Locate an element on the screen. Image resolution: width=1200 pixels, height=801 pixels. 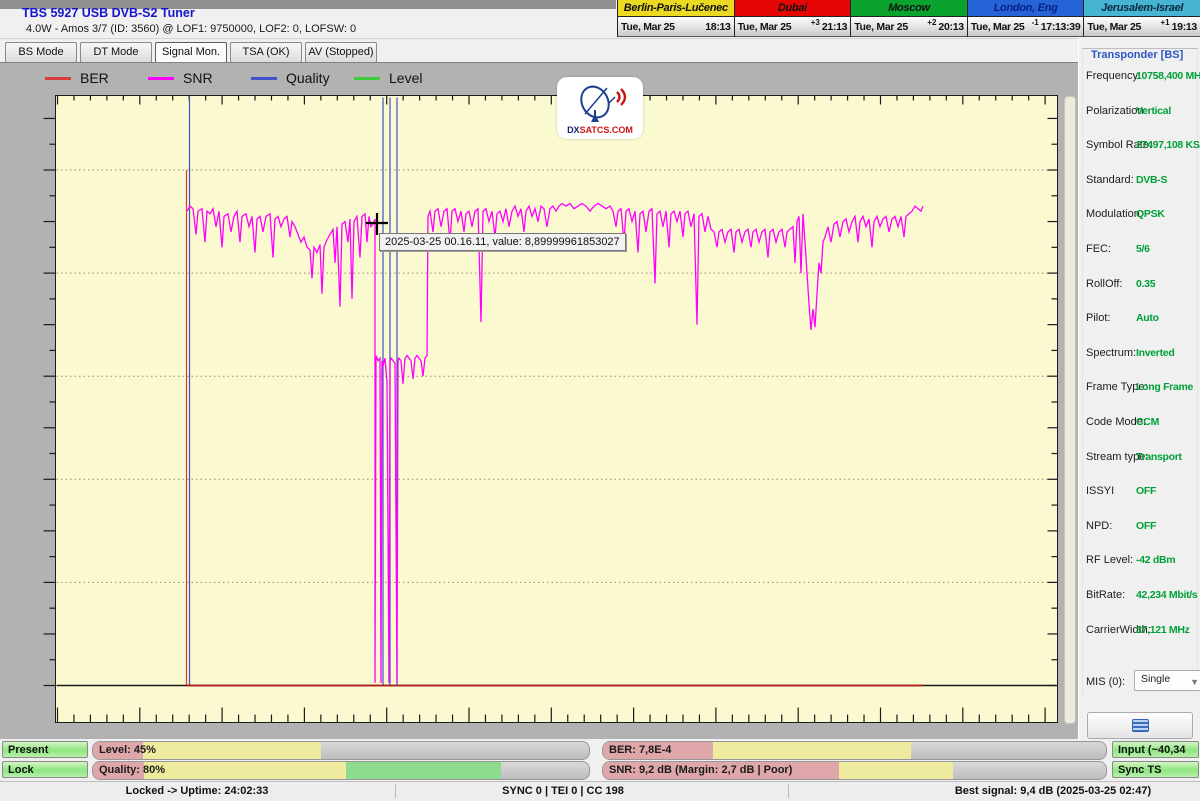
input-bitrate-indicator: Input (~40,34 Mbps) is located at coordinates (1155, 756).